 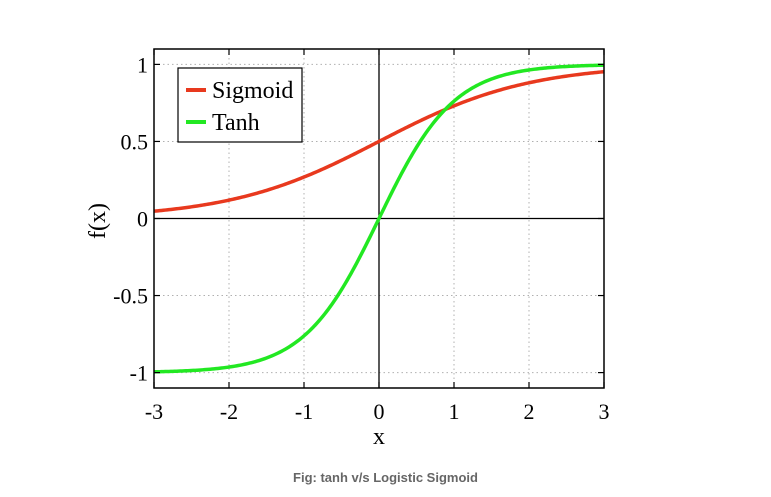 I want to click on x-tick-label: 3, so click(x=604, y=411).